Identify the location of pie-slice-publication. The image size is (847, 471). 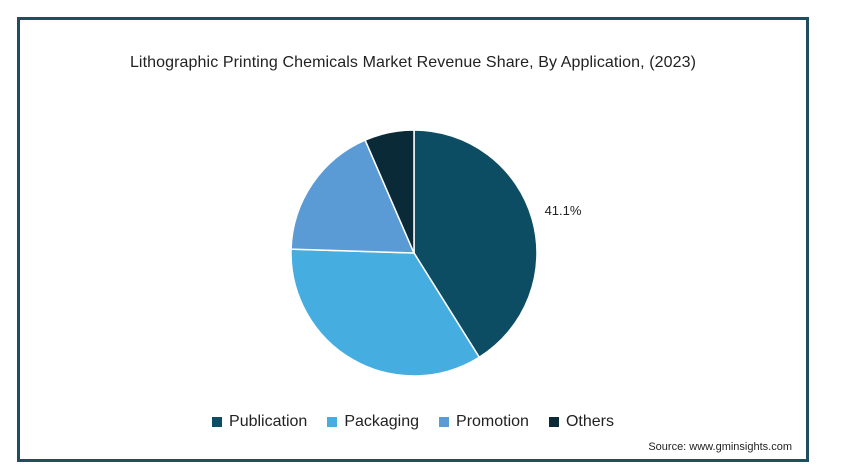
(475, 244).